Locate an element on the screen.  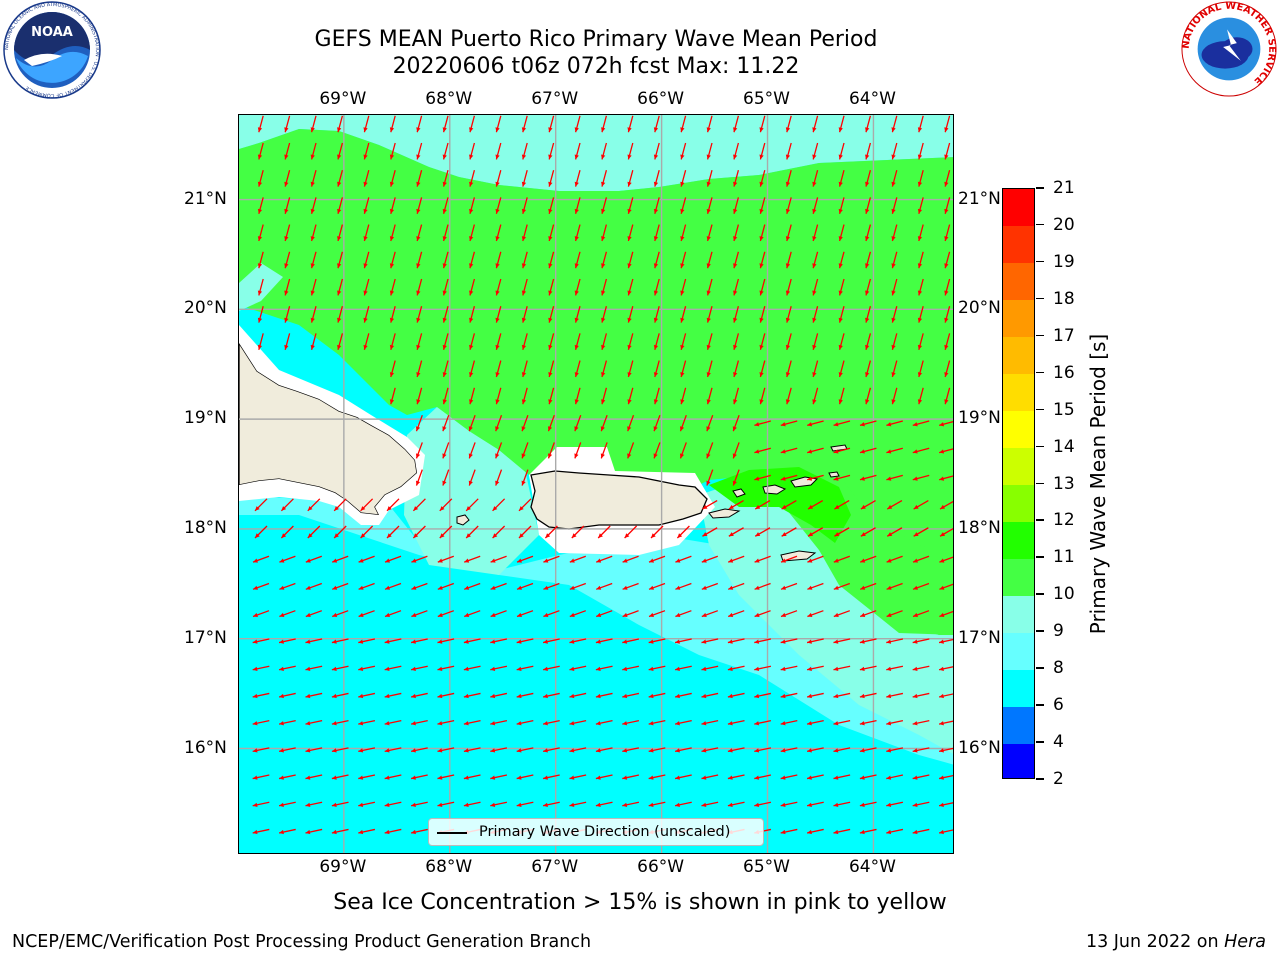
lon-tick-label: 68°W is located at coordinates (449, 99).